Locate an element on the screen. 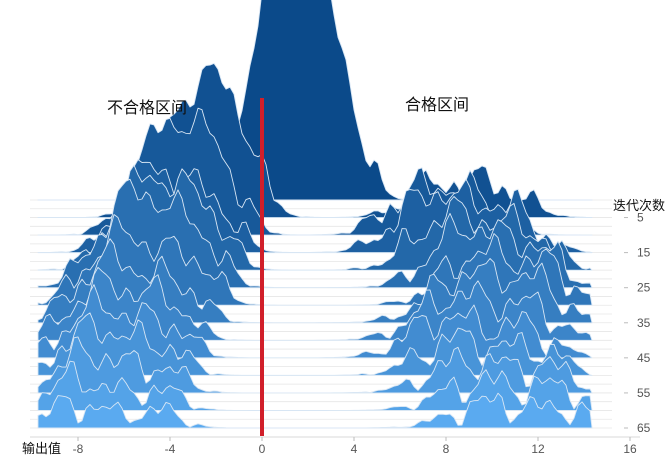 The image size is (666, 459). x-tick-label: -8 is located at coordinates (78, 449).